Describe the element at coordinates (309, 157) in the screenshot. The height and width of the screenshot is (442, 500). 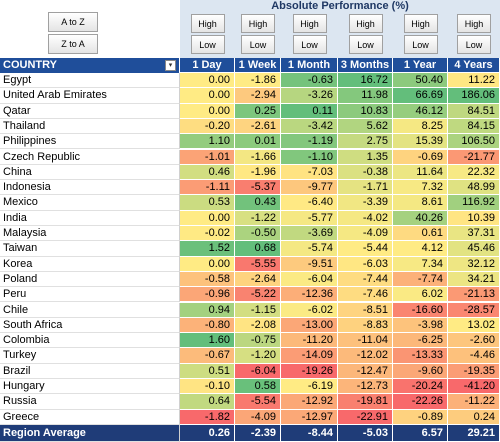
I see `performance-cell: -1.10` at that location.